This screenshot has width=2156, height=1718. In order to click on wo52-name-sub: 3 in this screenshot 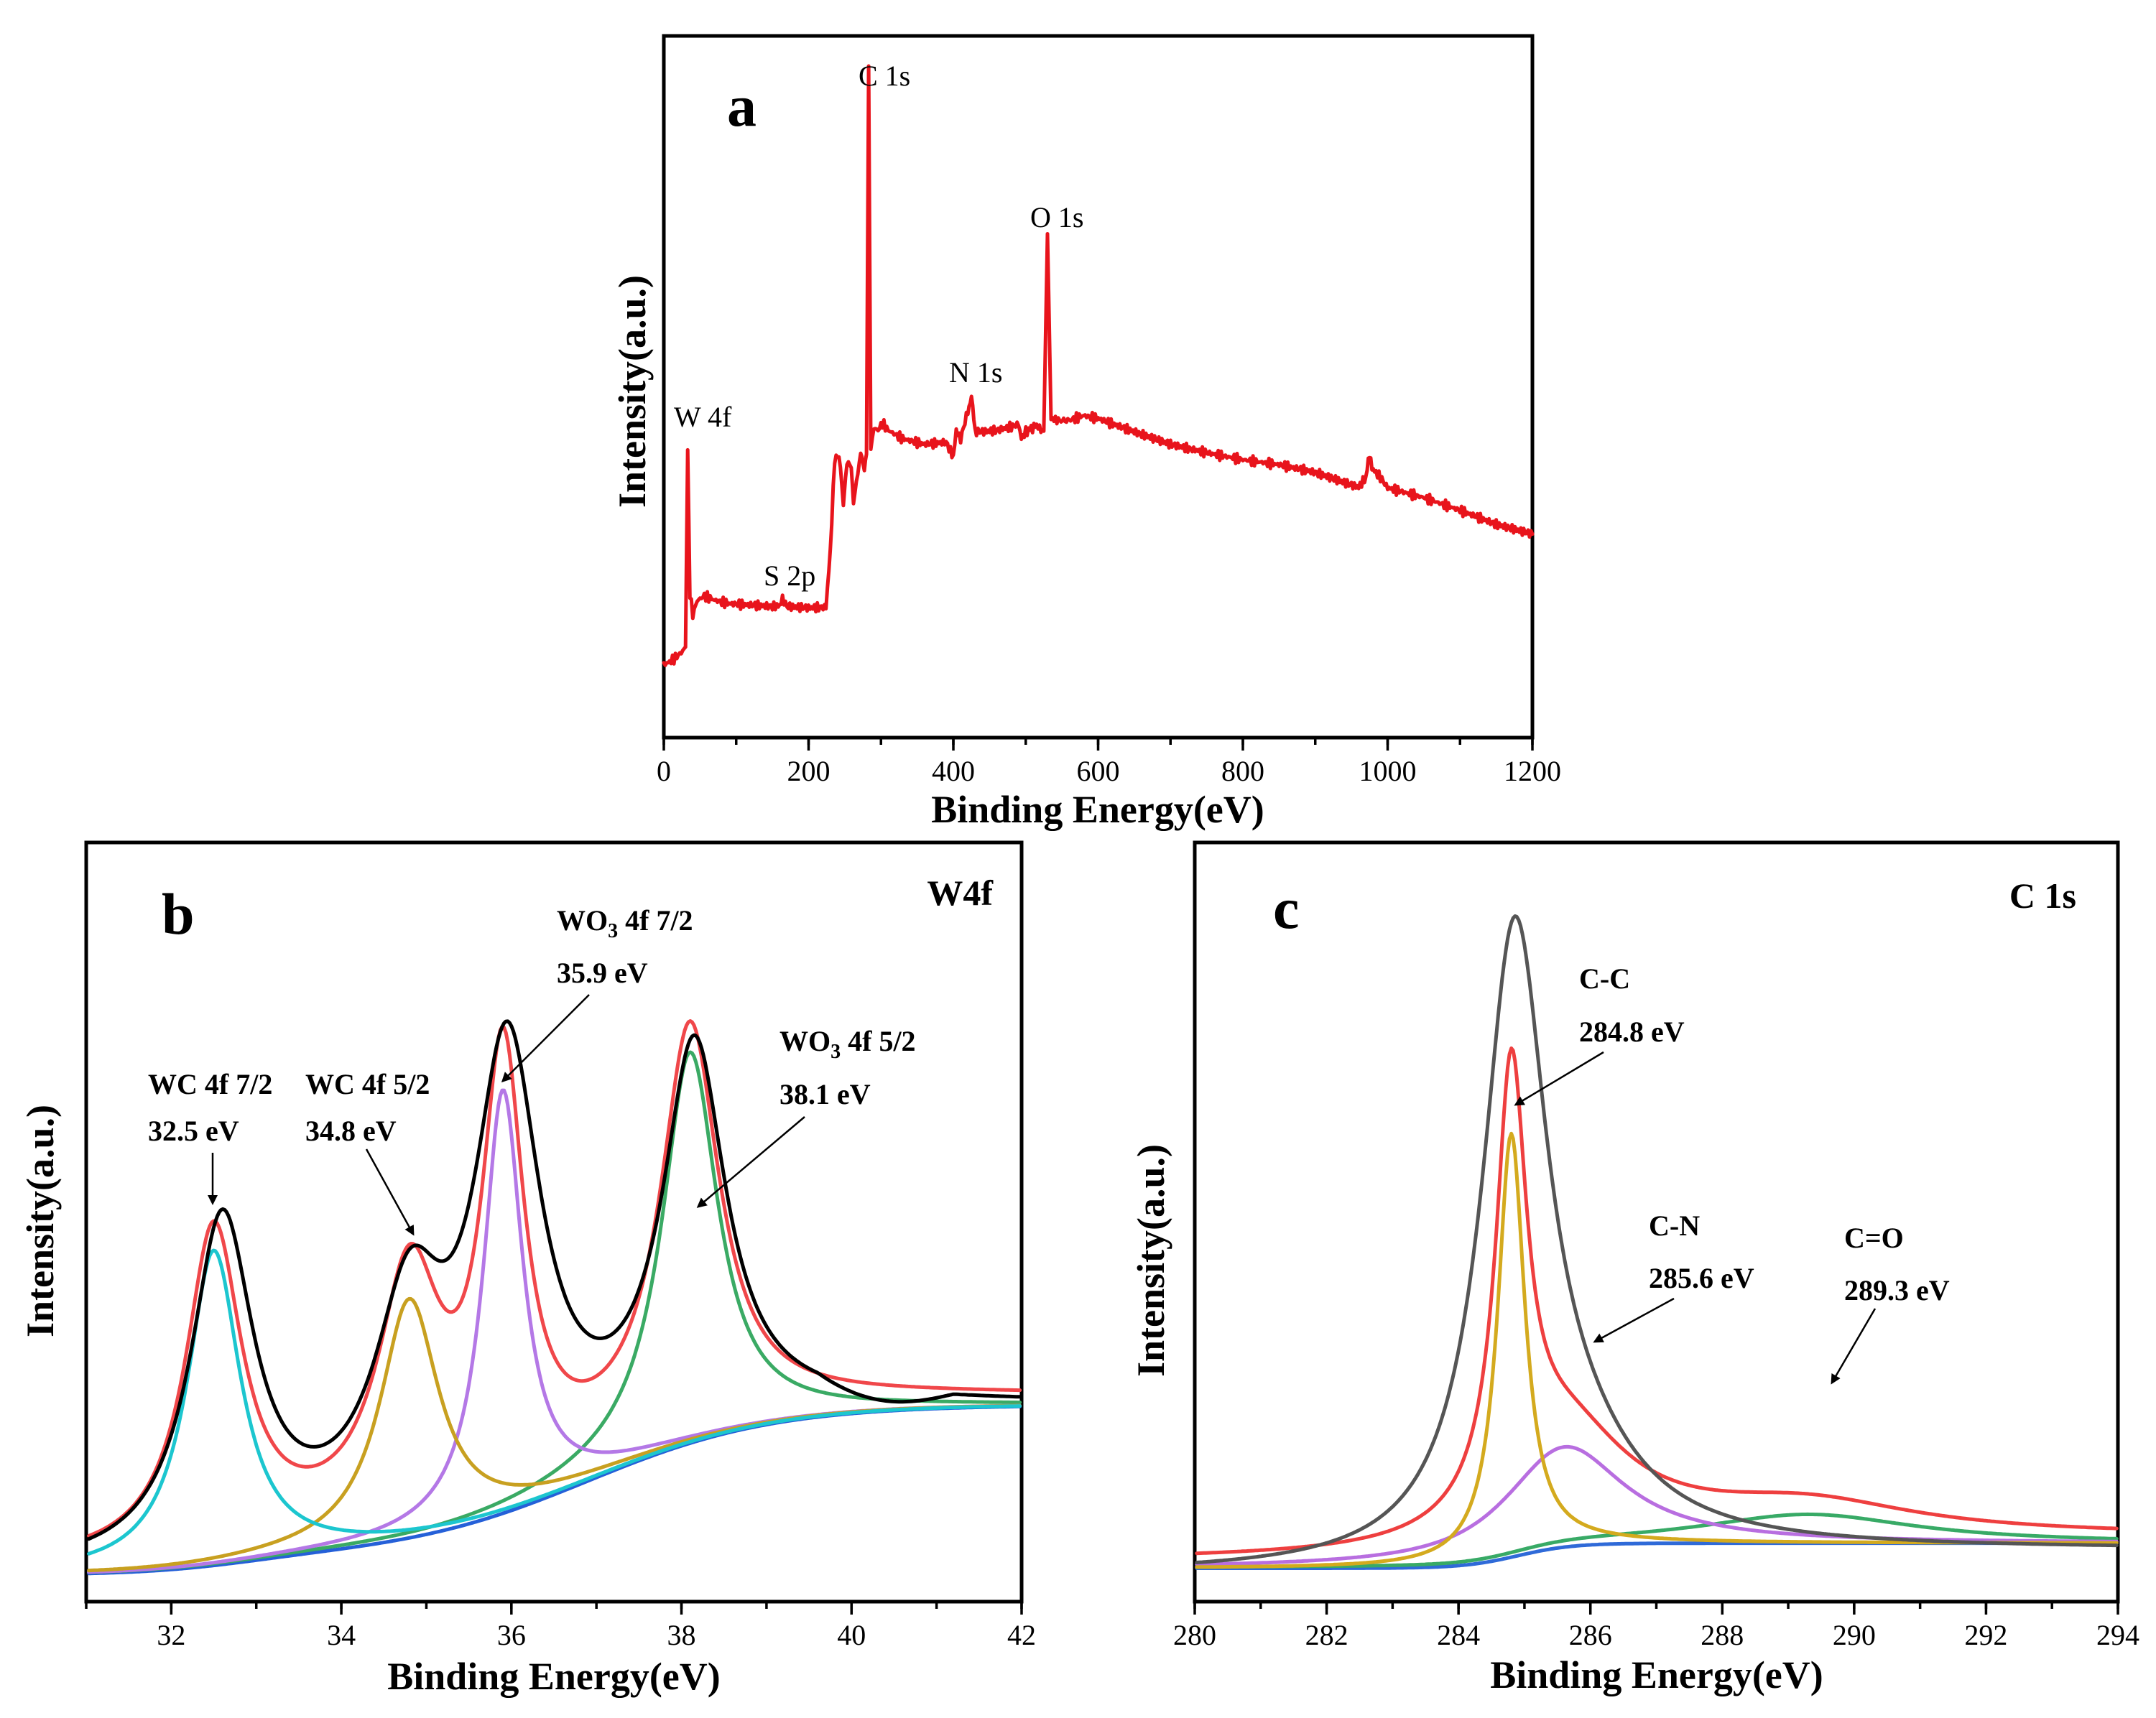, I will do `click(836, 1052)`.